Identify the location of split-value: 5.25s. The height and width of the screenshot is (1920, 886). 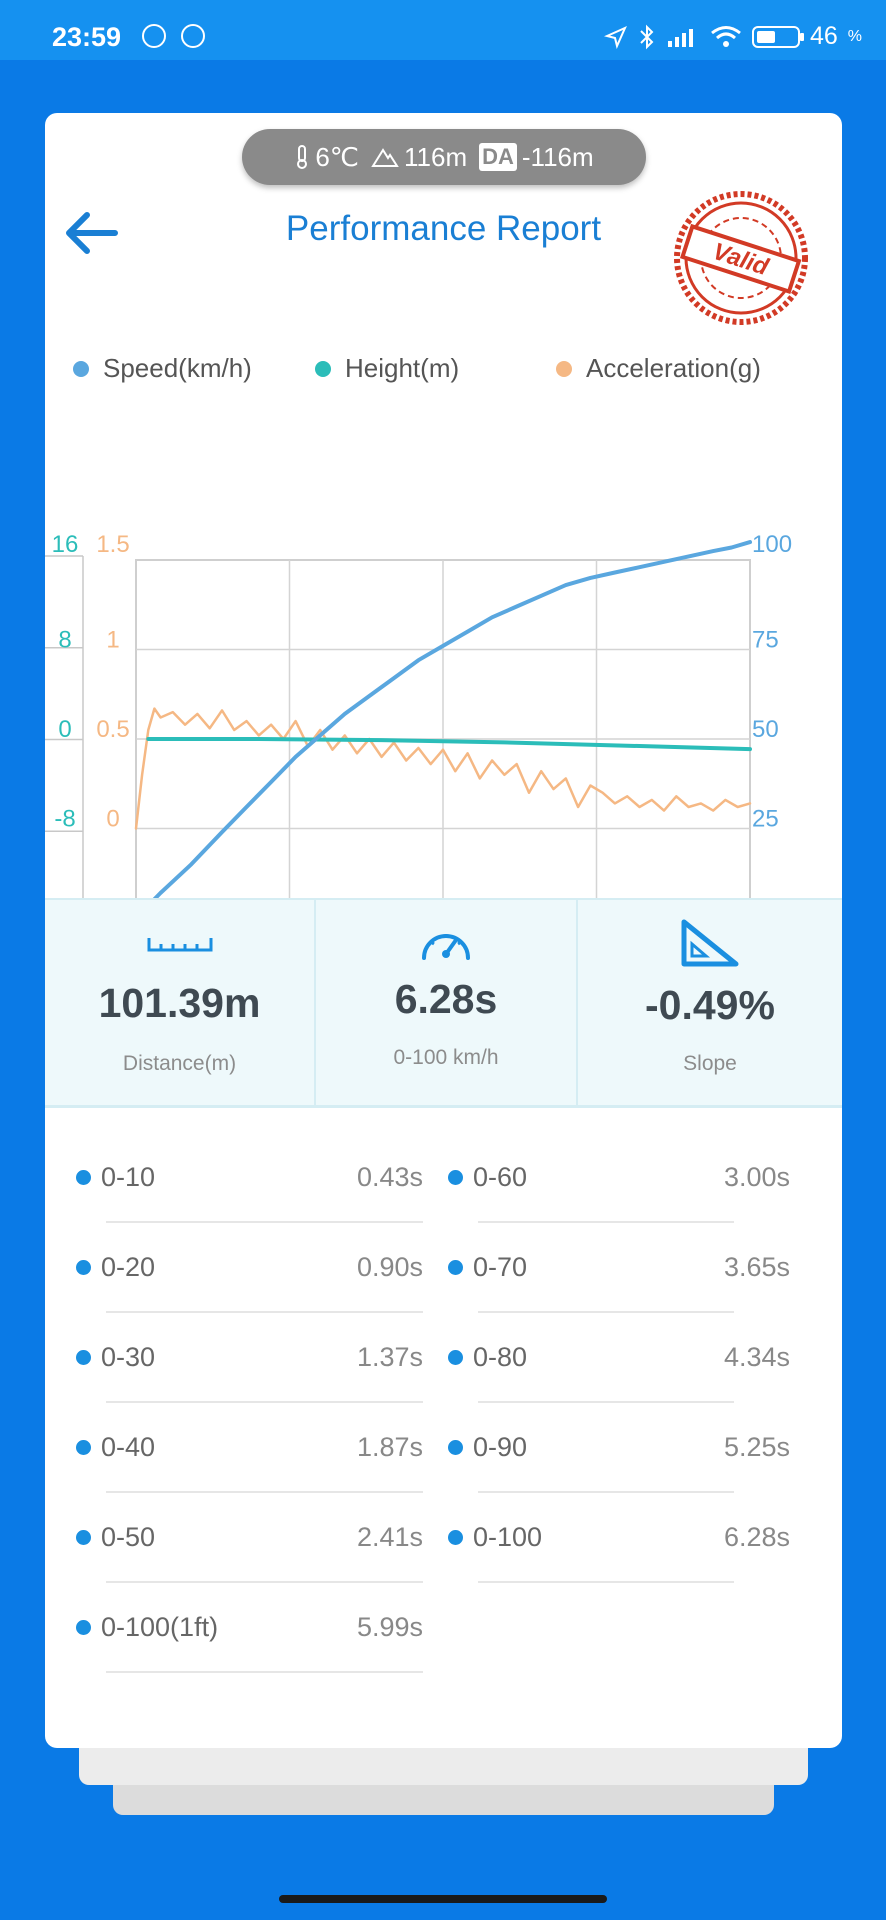
(756, 1447).